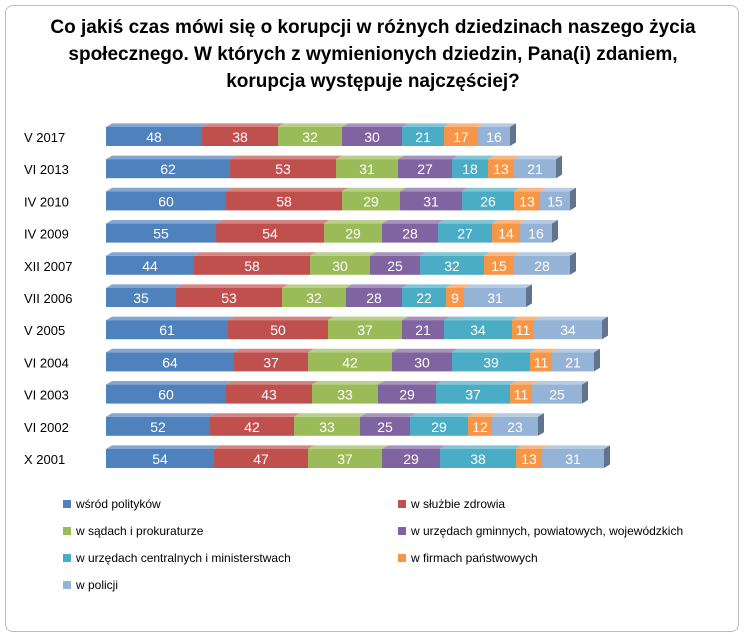  I want to click on bar-row: VI 2013 62 53 31 27 18 13 21, so click(293, 167).